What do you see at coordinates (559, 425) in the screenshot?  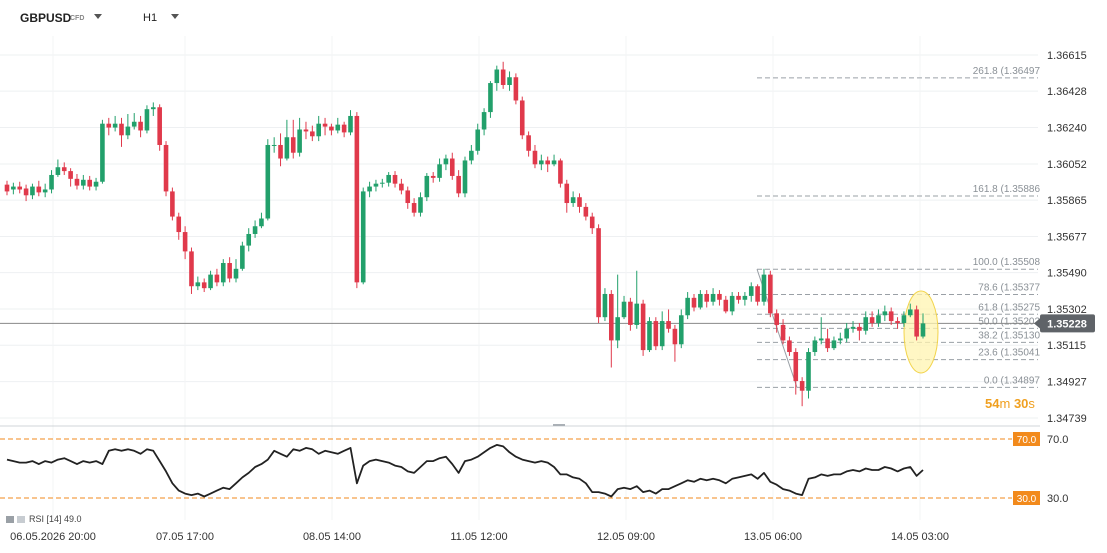 I see `panel-resize-handle` at bounding box center [559, 425].